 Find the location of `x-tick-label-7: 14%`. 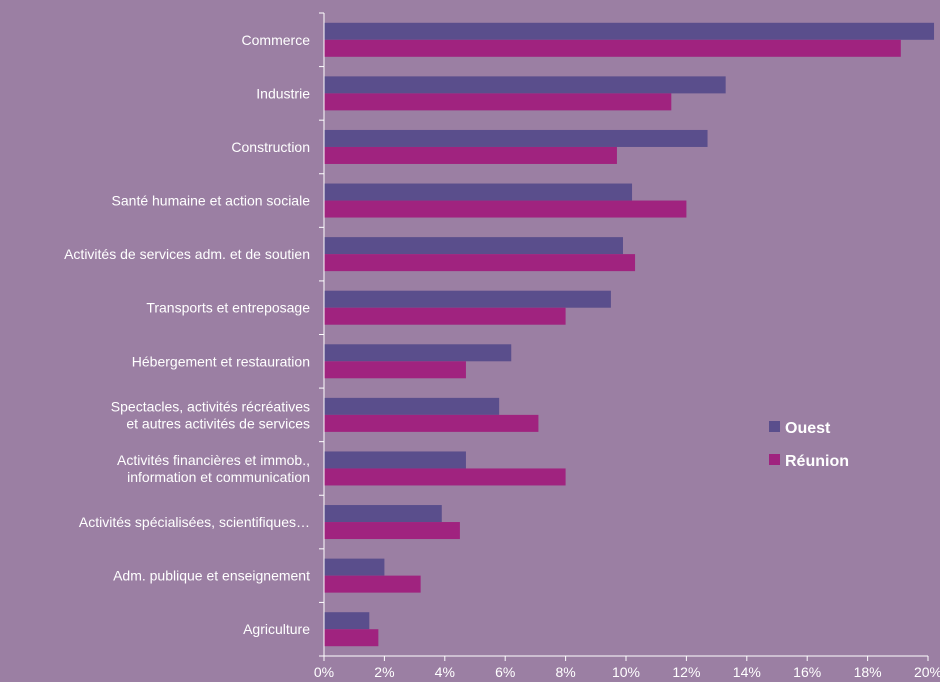

x-tick-label-7: 14% is located at coordinates (747, 672).